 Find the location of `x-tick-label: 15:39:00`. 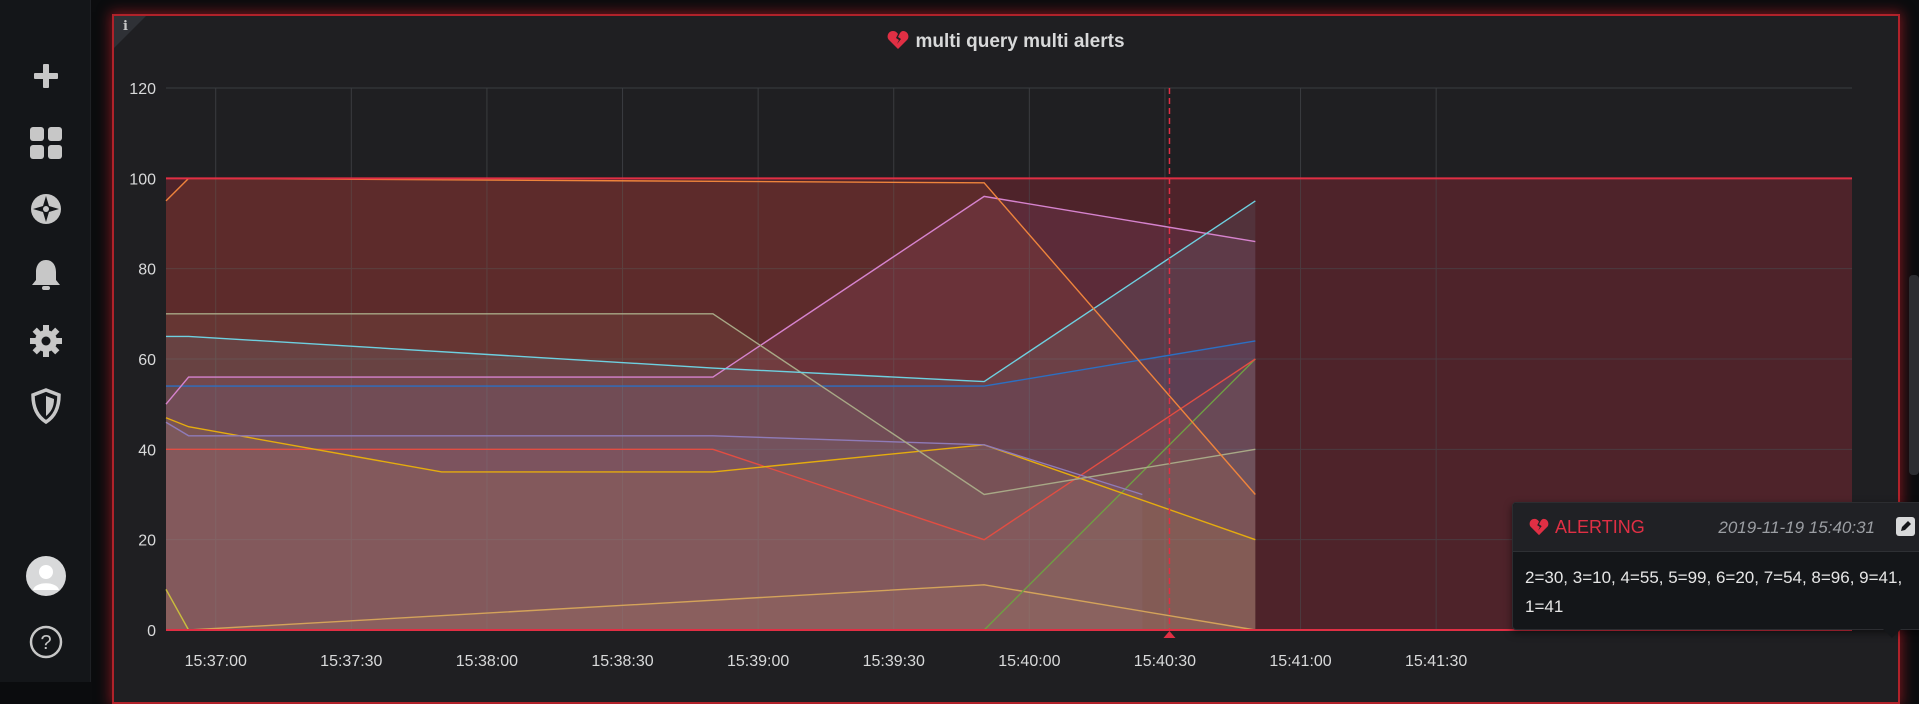

x-tick-label: 15:39:00 is located at coordinates (758, 661).